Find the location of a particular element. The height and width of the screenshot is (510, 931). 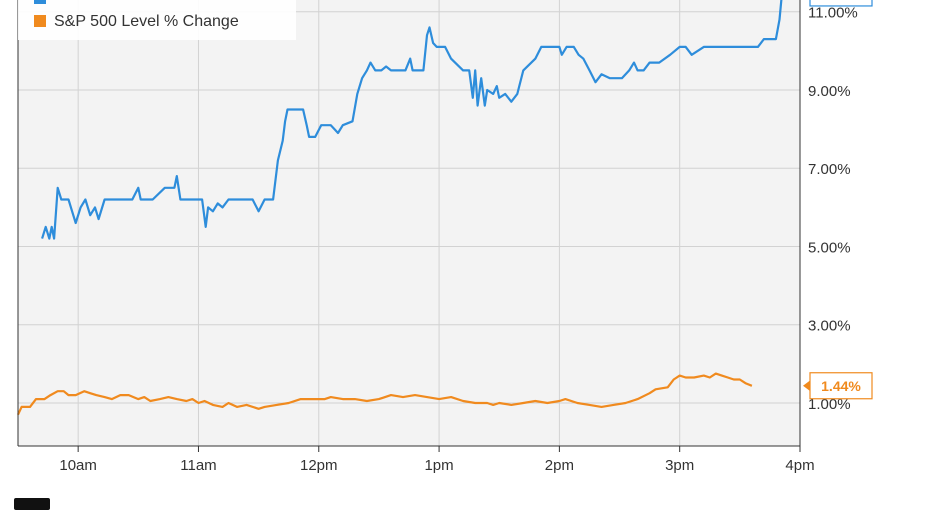

end-label-text: 11.48% is located at coordinates (841, 0).